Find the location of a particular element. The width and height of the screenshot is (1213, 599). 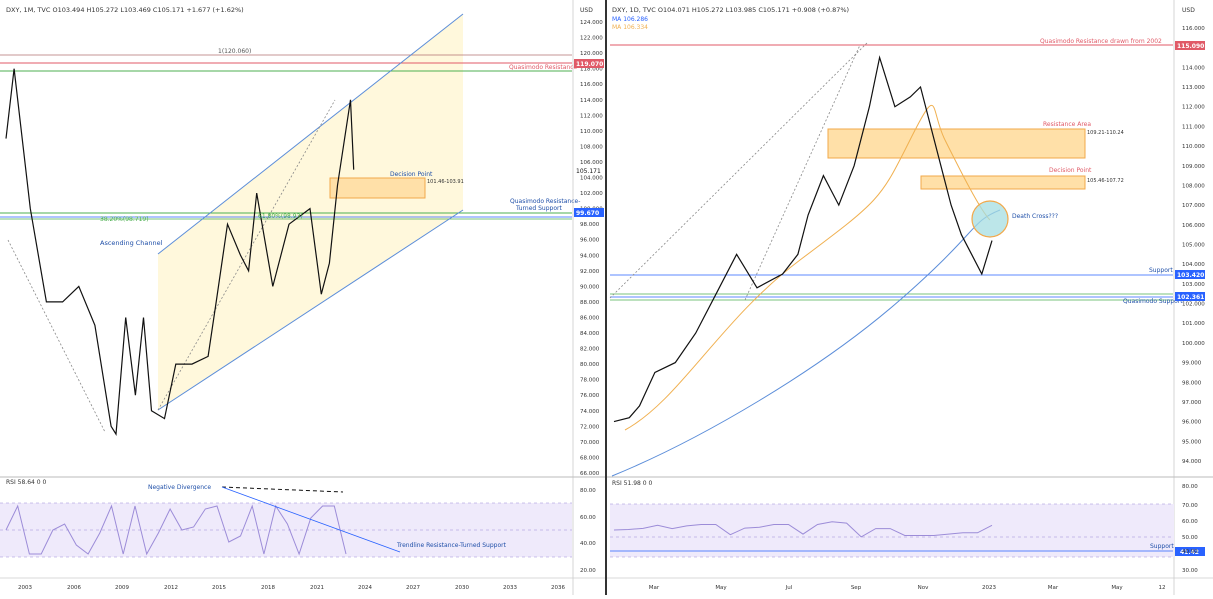

left-rsi-tick: 20.00 is located at coordinates (588, 571).